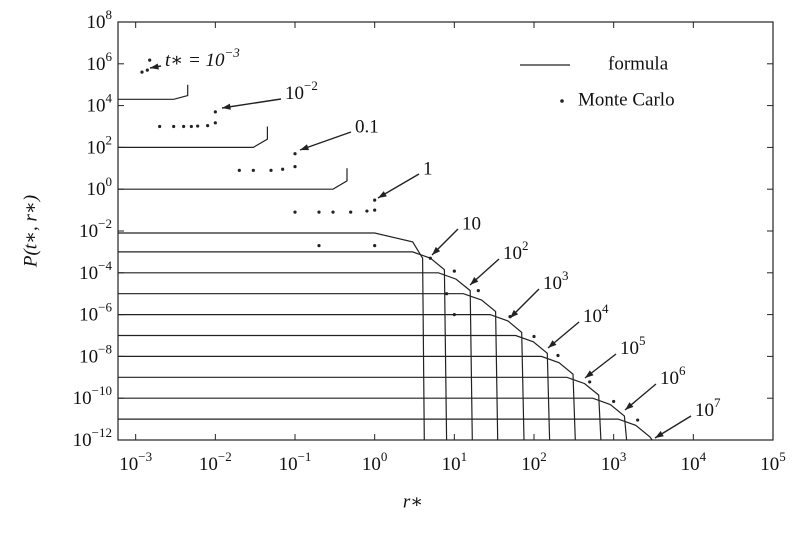 The width and height of the screenshot is (800, 533). What do you see at coordinates (95, 271) in the screenshot?
I see `y-tick-label: 10⁻⁴` at bounding box center [95, 271].